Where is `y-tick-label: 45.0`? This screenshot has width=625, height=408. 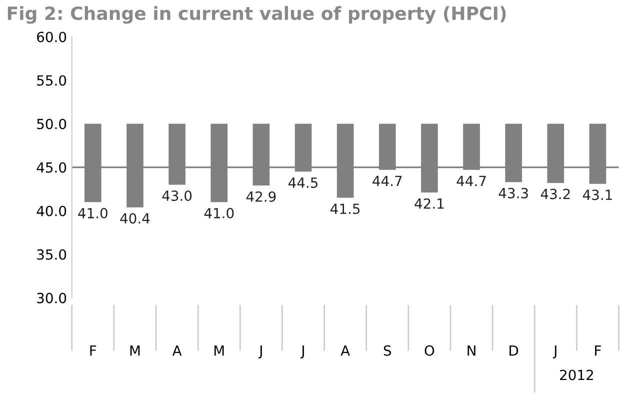
y-tick-label: 45.0 is located at coordinates (51, 167).